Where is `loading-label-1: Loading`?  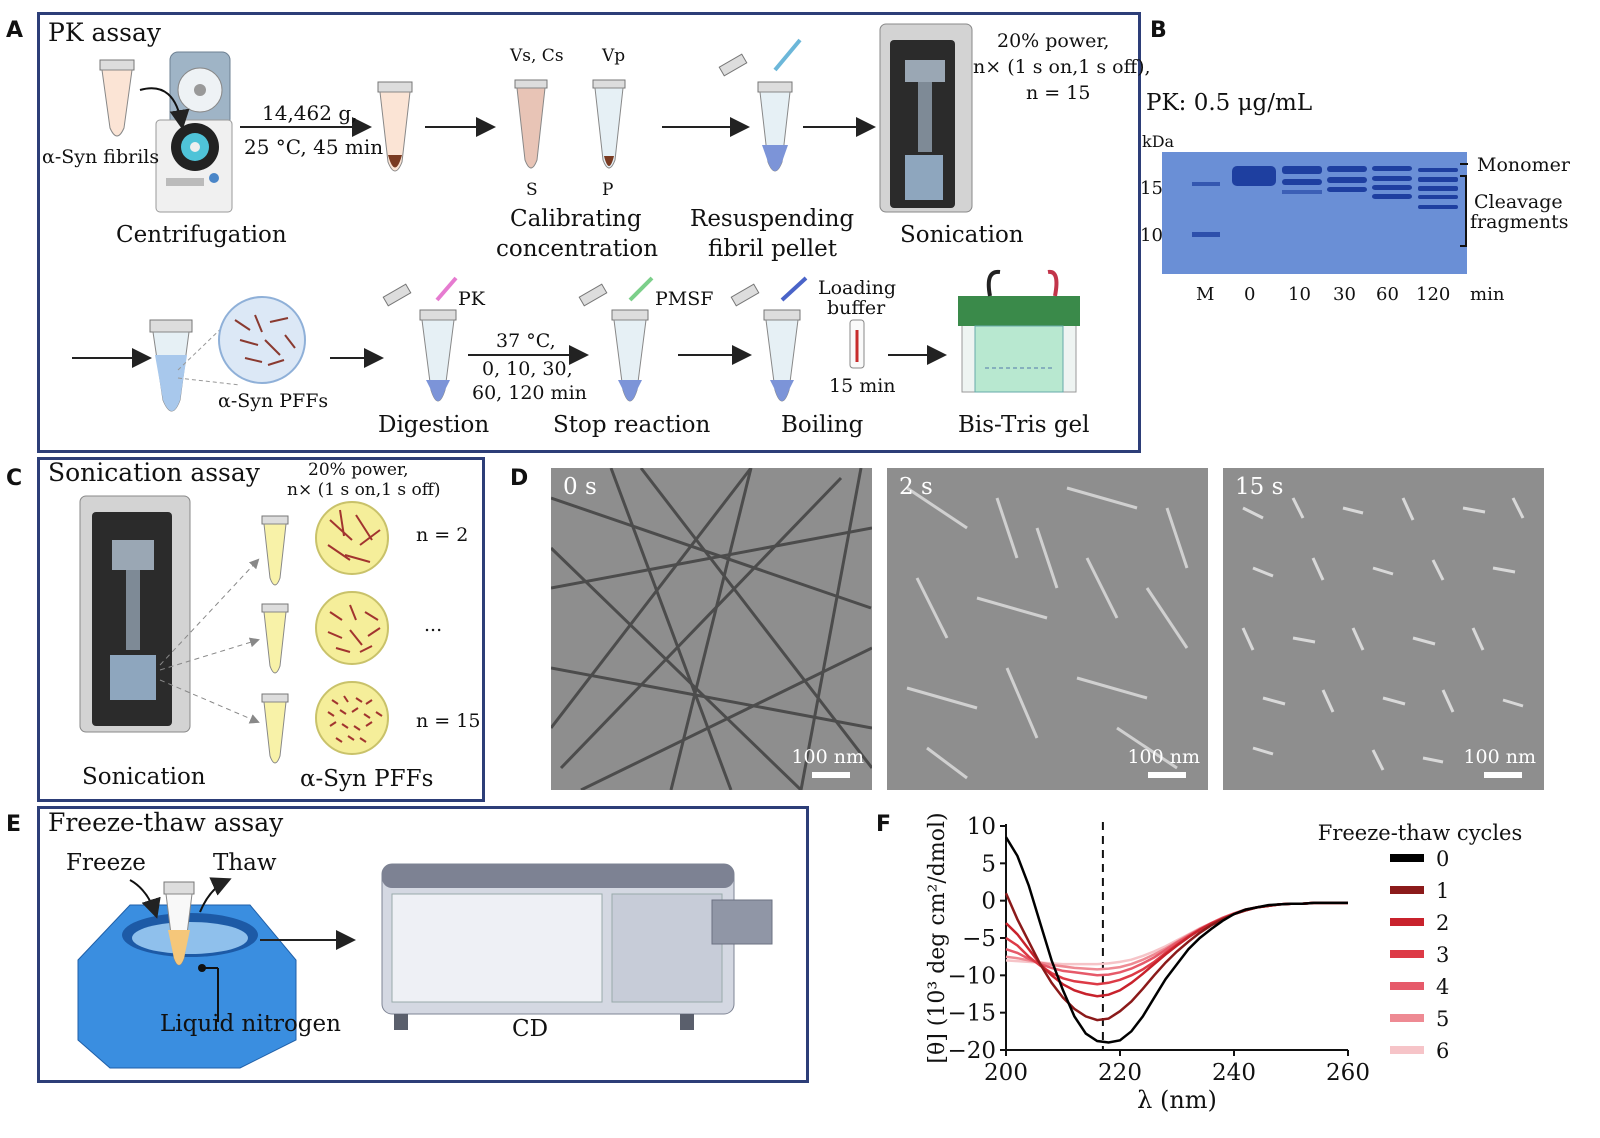 loading-label-1: Loading is located at coordinates (857, 288).